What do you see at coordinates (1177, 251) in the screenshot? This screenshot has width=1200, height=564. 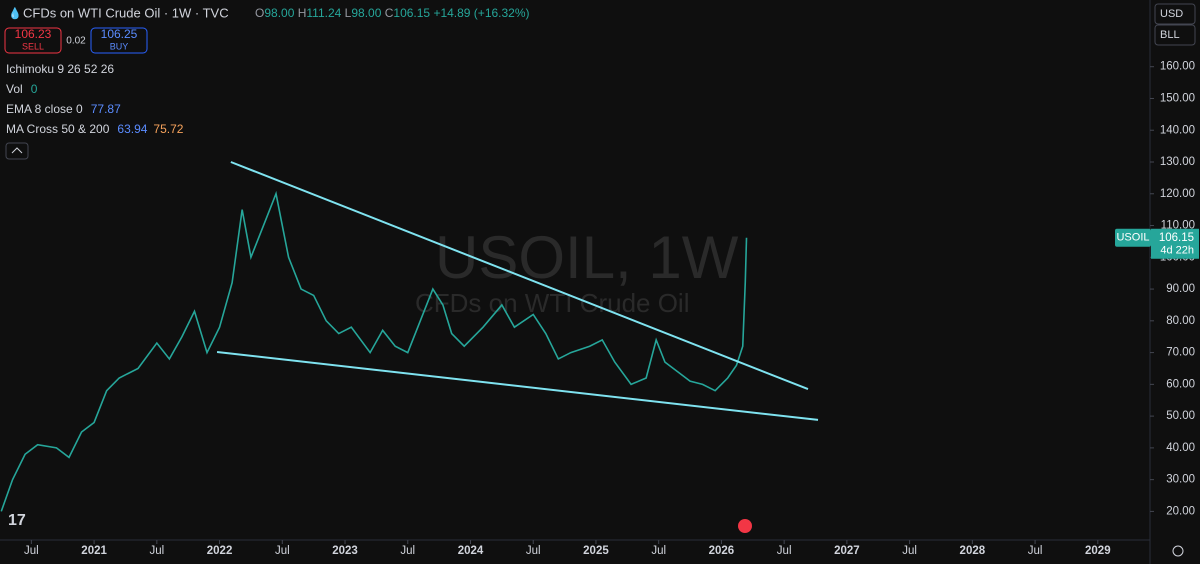 I see `countdown: 4d 22h` at bounding box center [1177, 251].